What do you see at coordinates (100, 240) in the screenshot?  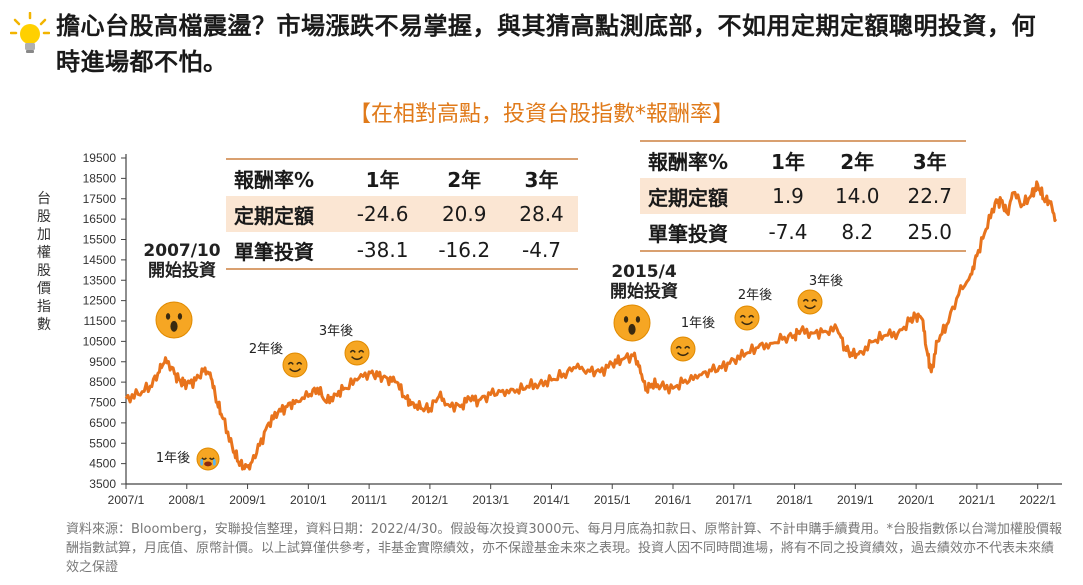 I see `y-tick-label: 15500` at bounding box center [100, 240].